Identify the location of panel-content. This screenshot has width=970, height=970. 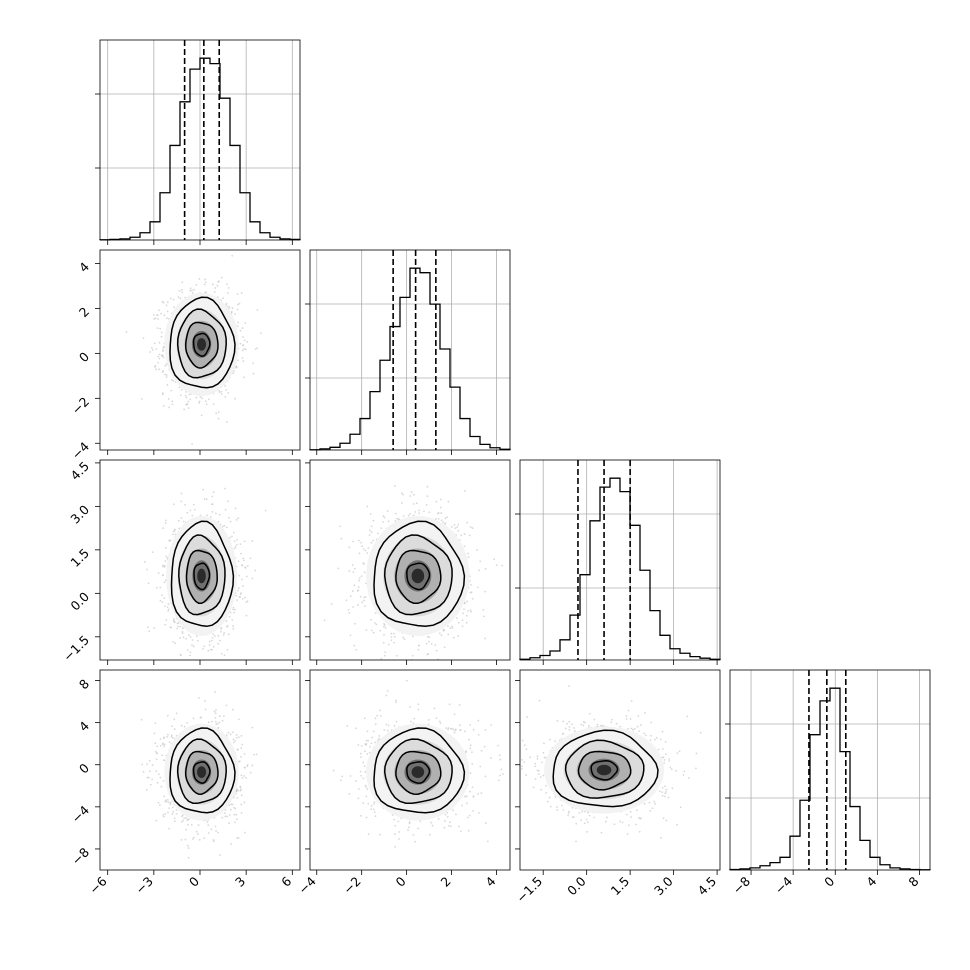
(413, 579).